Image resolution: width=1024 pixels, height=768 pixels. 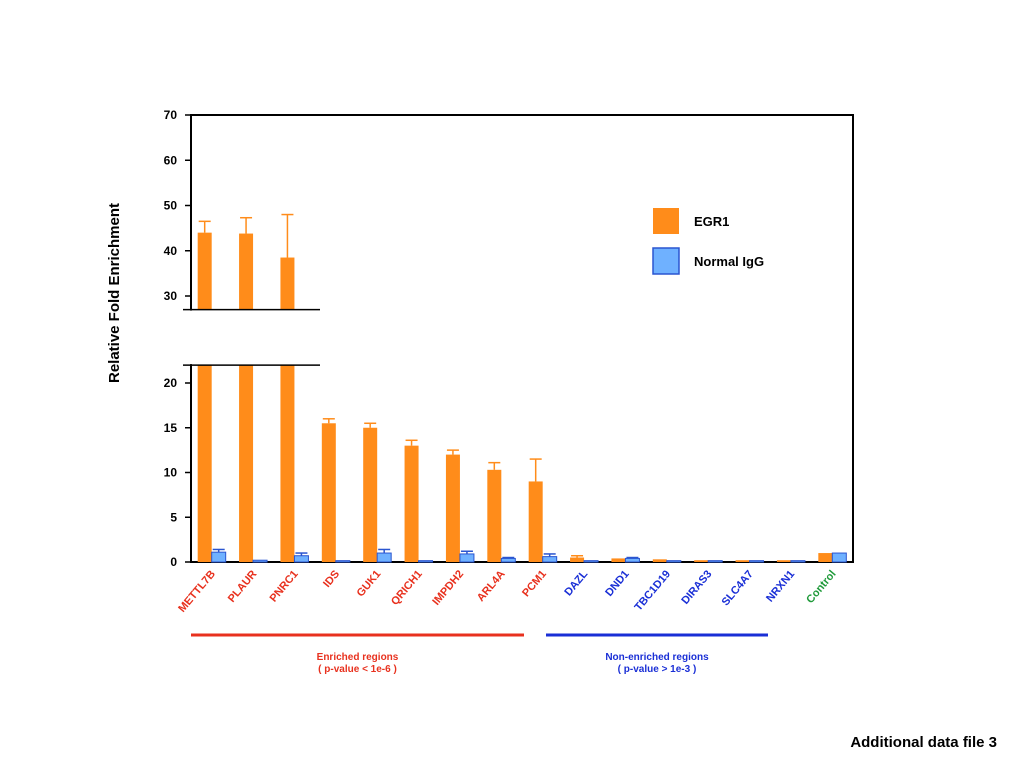 What do you see at coordinates (114, 293) in the screenshot?
I see `y-axis-label: Relative Fold Enrichment` at bounding box center [114, 293].